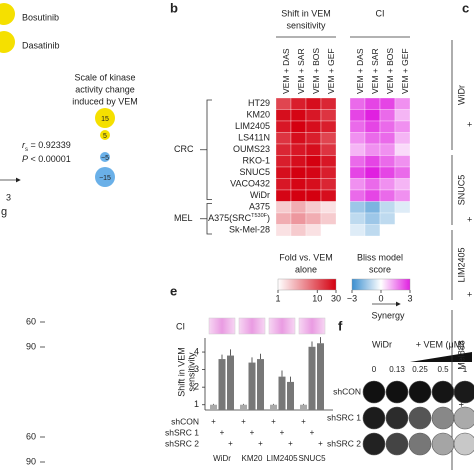  I want to click on scale-circle, so click(105, 157).